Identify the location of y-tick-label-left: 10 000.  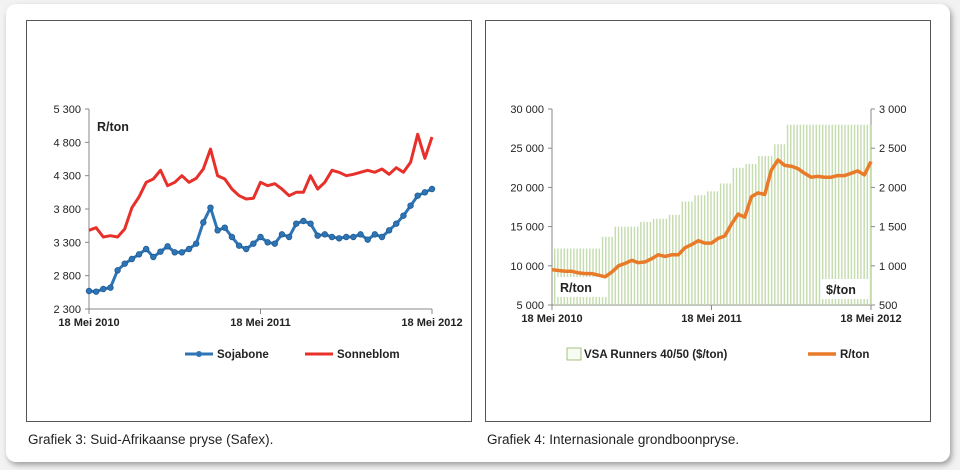
(527, 267).